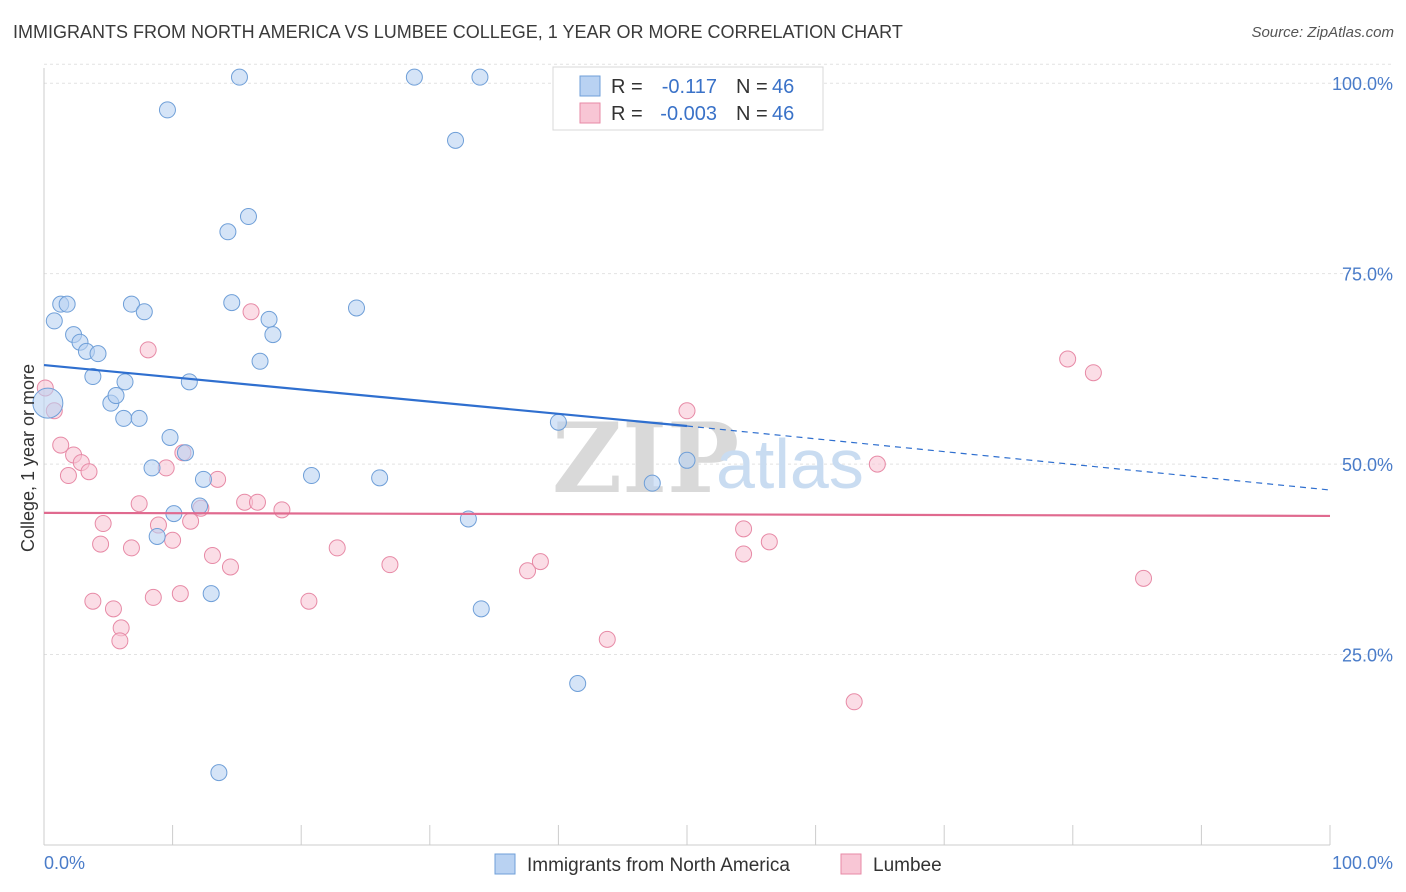 This screenshot has width=1406, height=892. I want to click on watermark-atlas: atlas, so click(790, 464).